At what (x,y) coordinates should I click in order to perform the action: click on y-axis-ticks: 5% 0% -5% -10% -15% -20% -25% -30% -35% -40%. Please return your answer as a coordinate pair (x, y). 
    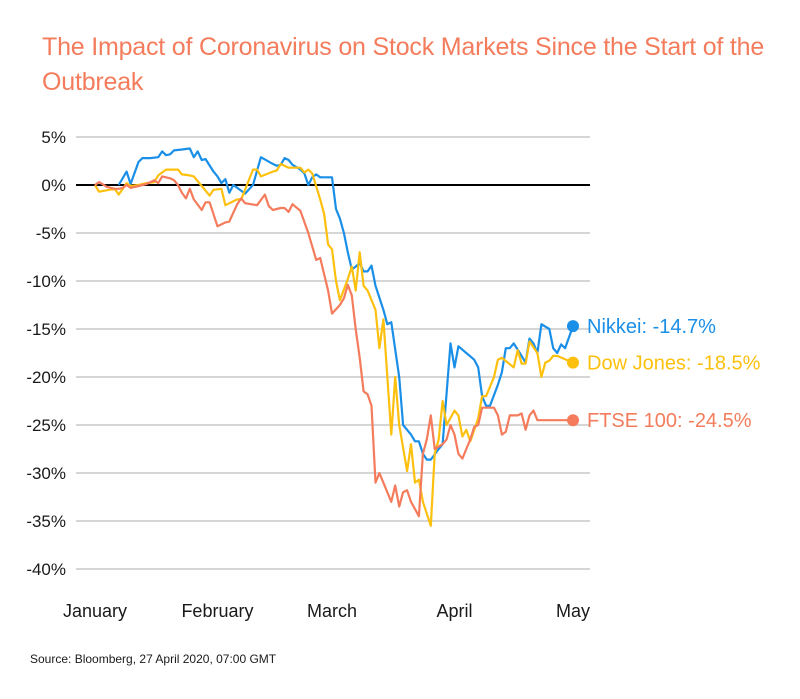
    Looking at the image, I should click on (46, 353).